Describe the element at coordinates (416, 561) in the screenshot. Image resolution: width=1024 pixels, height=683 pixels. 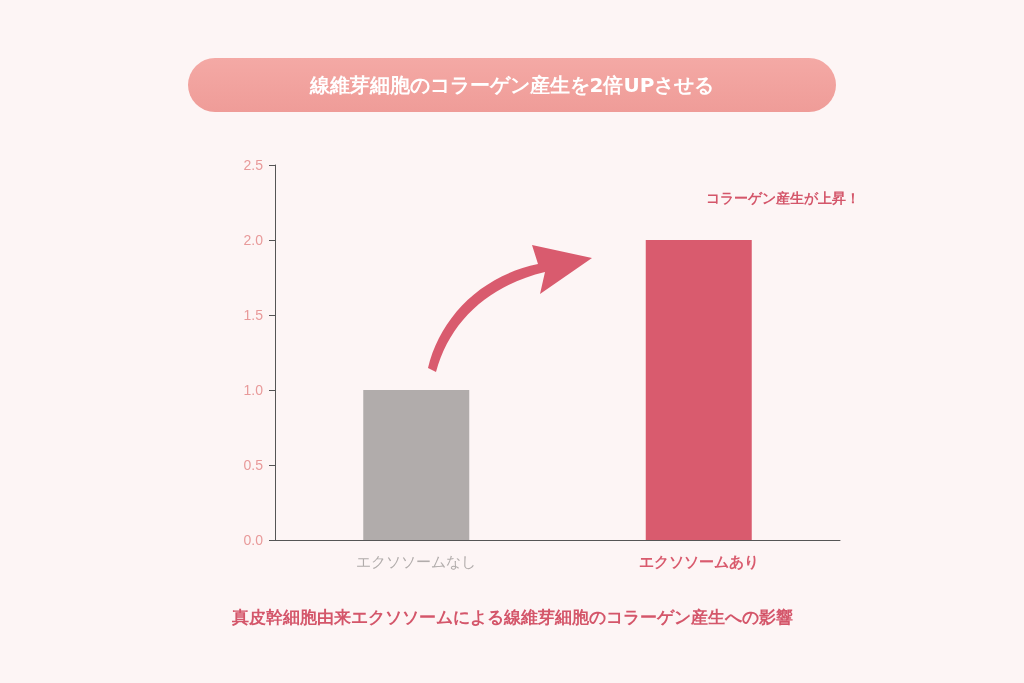
I see `x-tick-label: エクソソームなし` at that location.